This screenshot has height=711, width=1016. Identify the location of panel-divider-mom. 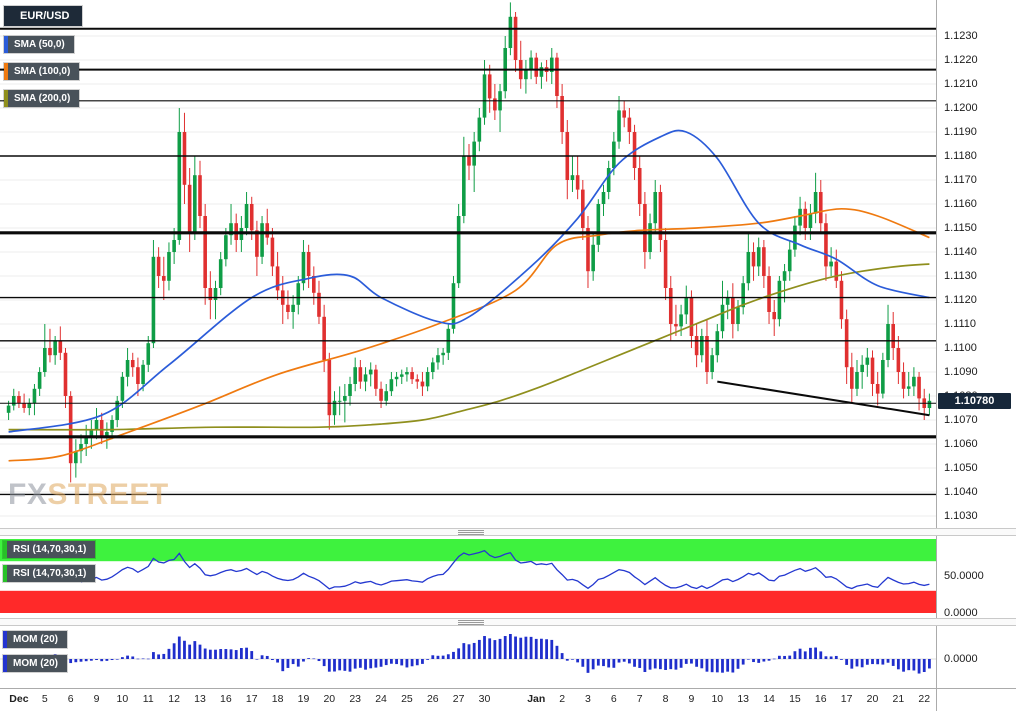
(508, 622).